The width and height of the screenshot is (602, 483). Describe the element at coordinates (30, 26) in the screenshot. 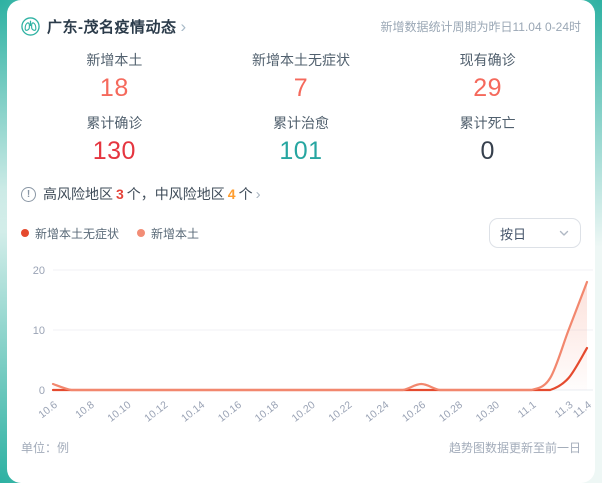

I see `lungs-icon` at that location.